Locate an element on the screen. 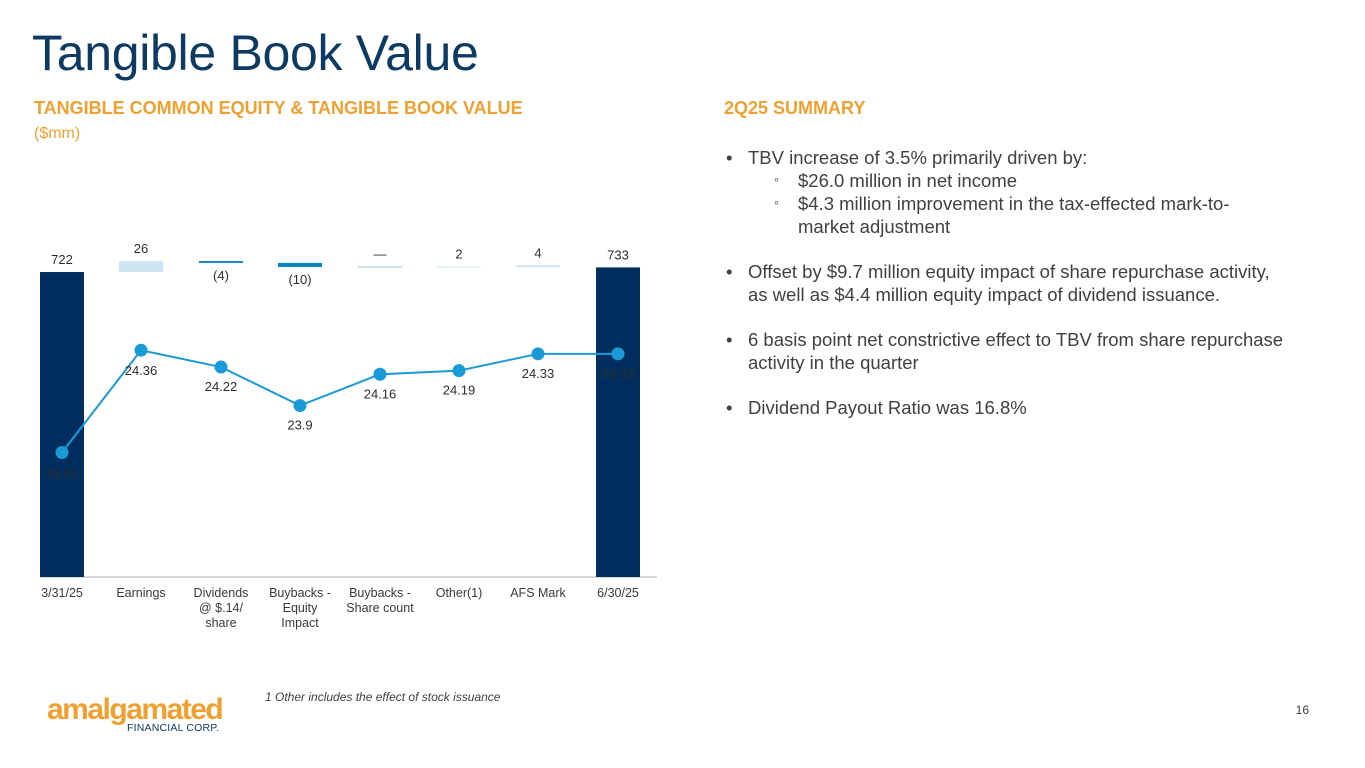 This screenshot has width=1365, height=768. x-tick-label: Buybacks -Share count is located at coordinates (380, 600).